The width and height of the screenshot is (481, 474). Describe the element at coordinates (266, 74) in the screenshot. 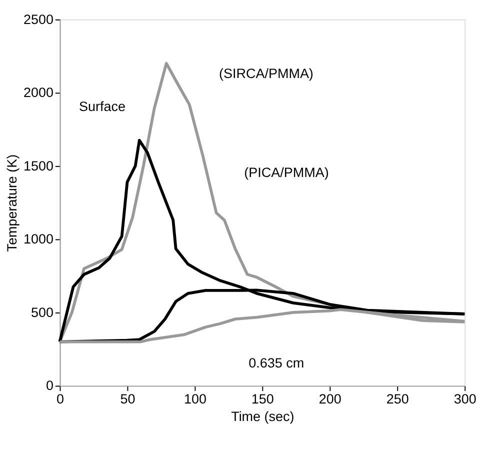

I see `annotation: (SIRCA/PMMA)` at that location.